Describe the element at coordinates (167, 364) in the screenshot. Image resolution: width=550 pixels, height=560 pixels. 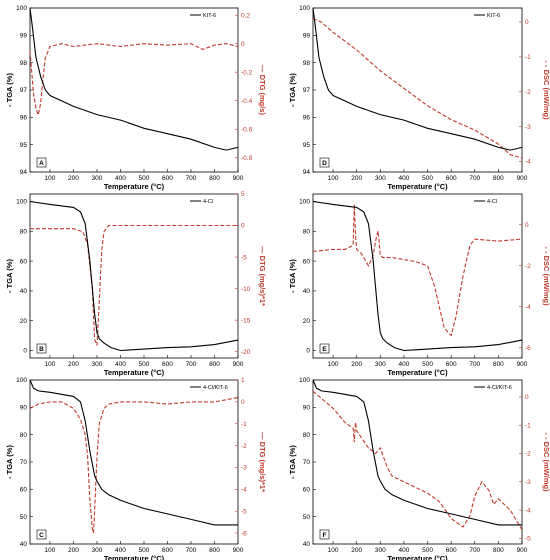
I see `panel-b-xtick-label: 600` at that location.